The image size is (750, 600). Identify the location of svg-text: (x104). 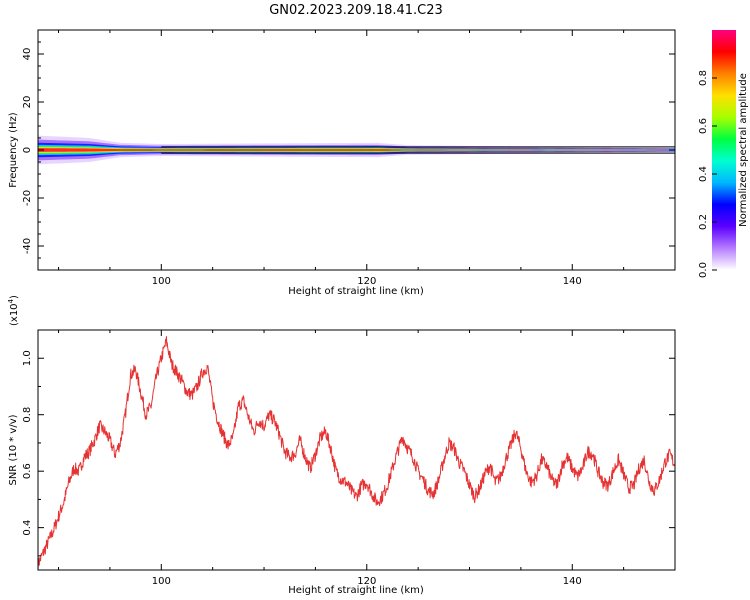
(13, 310).